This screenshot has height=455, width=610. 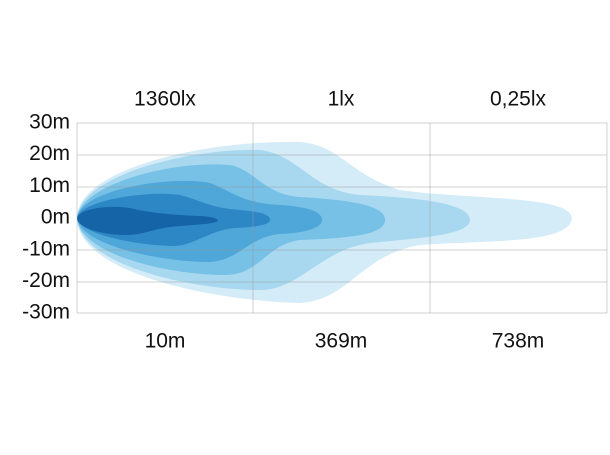 What do you see at coordinates (49, 153) in the screenshot?
I see `y-label: 20m` at bounding box center [49, 153].